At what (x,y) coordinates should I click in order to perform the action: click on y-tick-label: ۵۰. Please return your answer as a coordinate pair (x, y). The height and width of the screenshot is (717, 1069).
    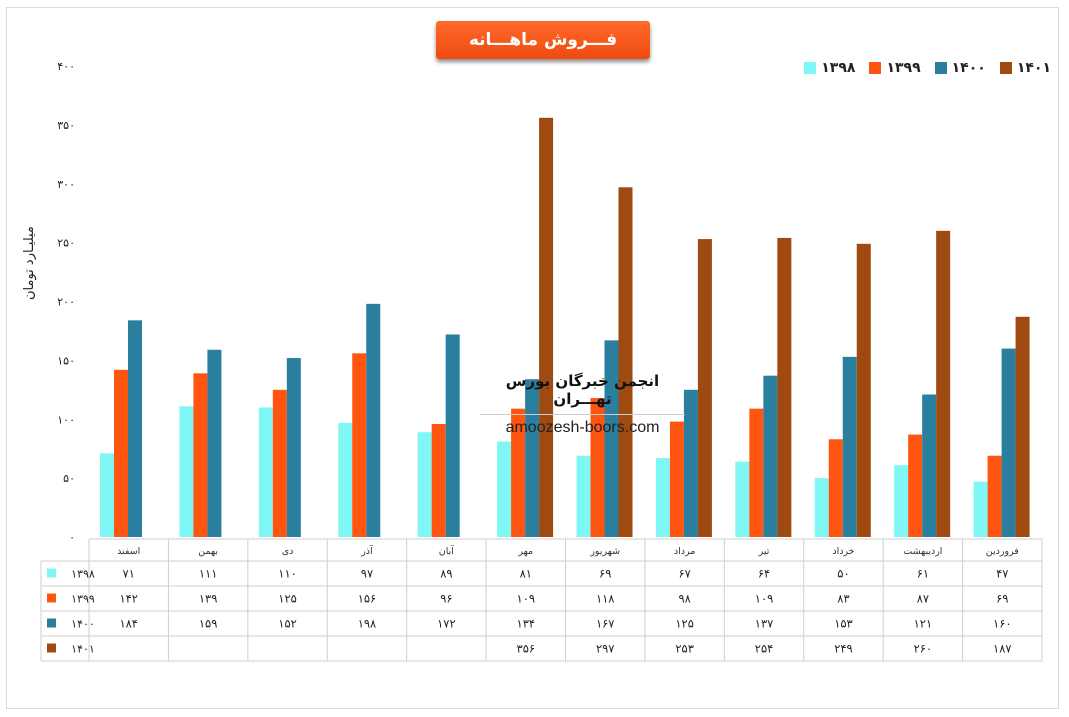
    Looking at the image, I should click on (69, 478).